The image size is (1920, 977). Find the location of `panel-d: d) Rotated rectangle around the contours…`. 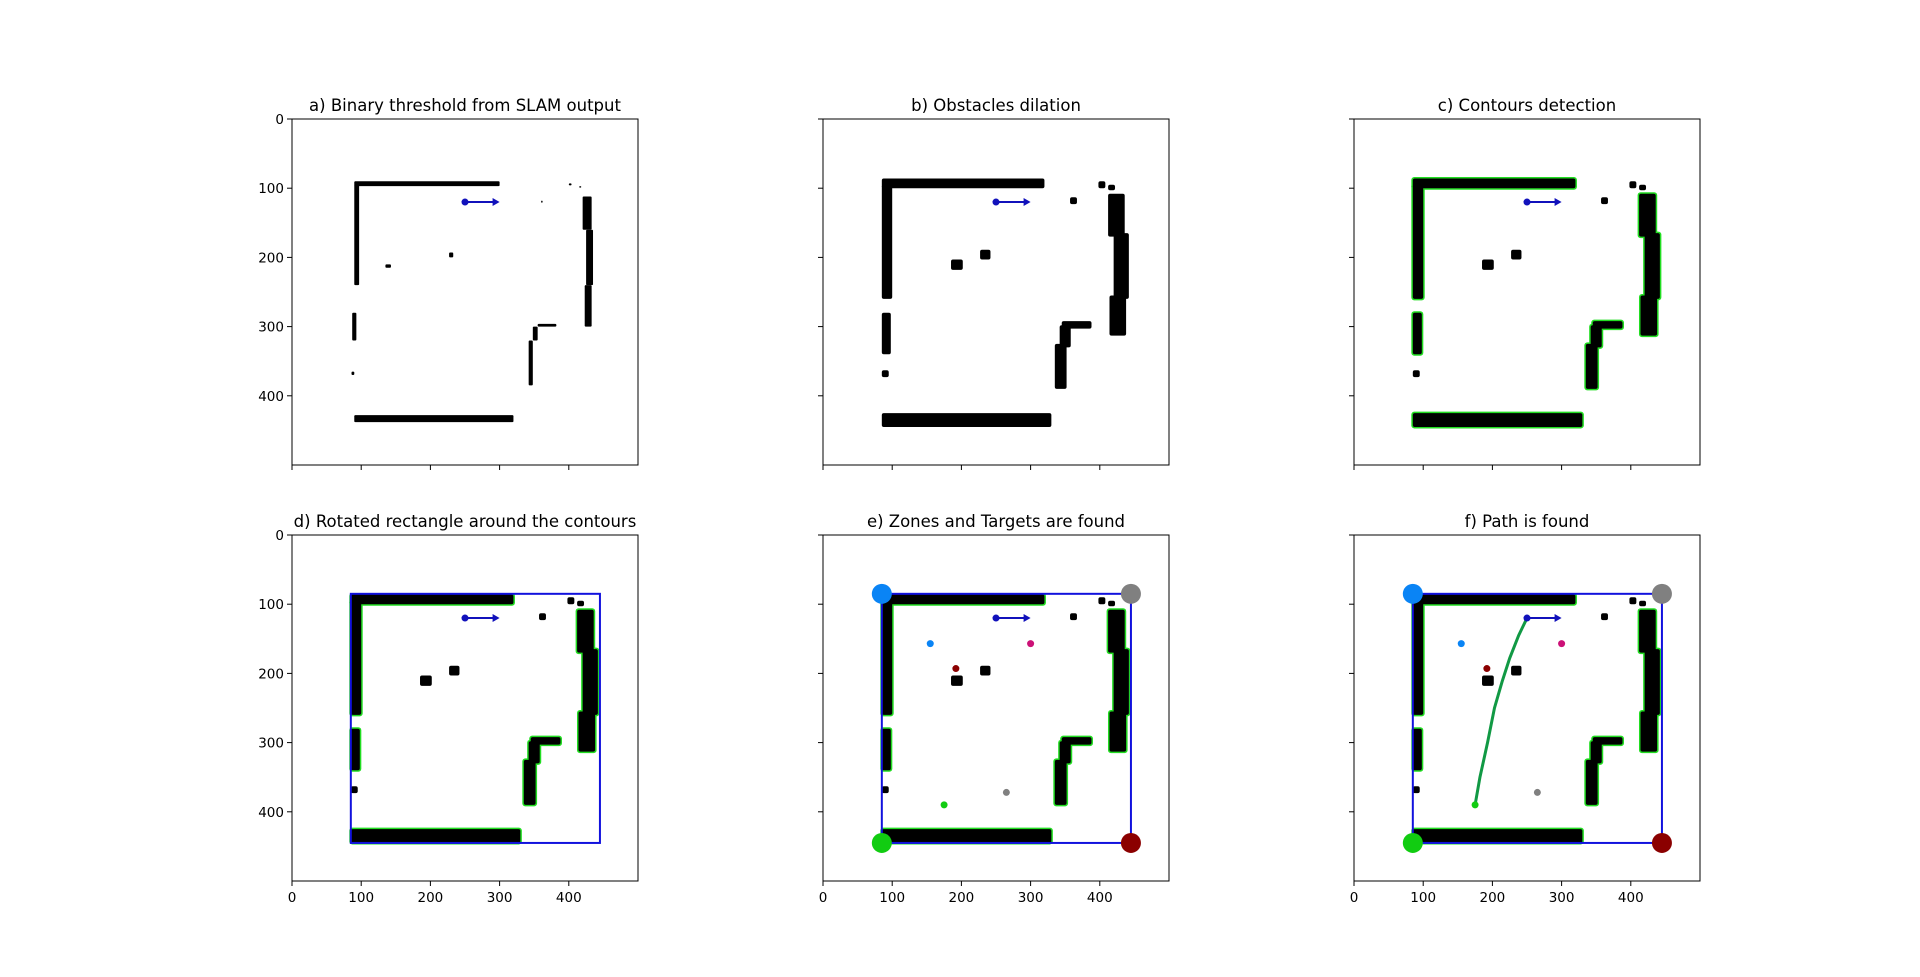

panel-d: d) Rotated rectangle around the contours… is located at coordinates (448, 709).